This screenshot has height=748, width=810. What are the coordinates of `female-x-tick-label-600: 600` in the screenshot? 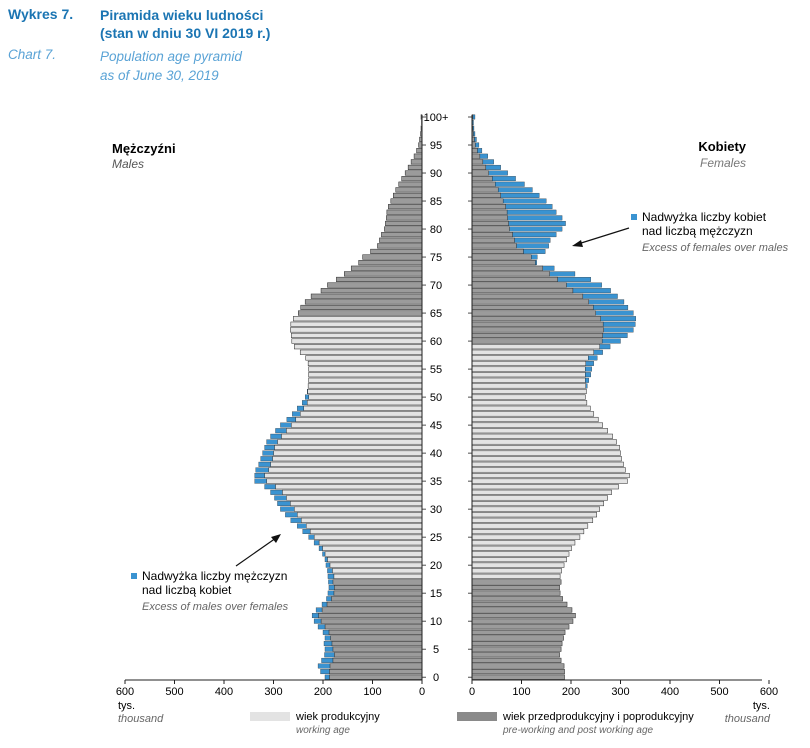 It's located at (769, 692).